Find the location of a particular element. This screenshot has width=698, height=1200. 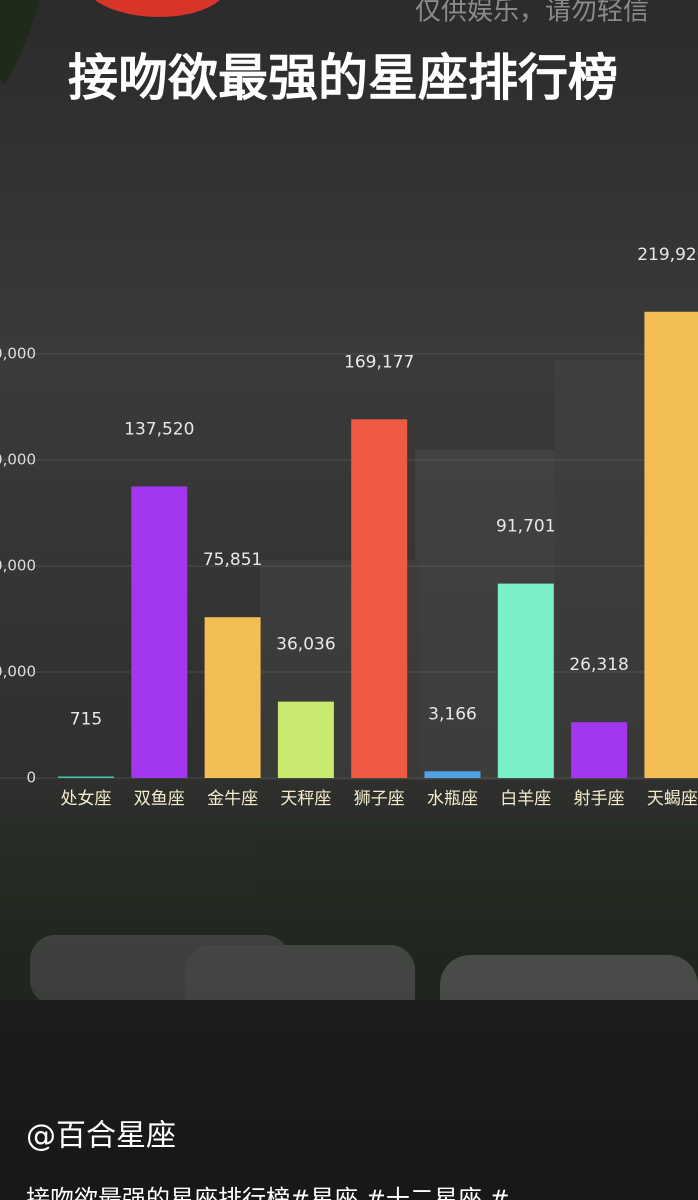

value-label: 169,177 is located at coordinates (379, 362).